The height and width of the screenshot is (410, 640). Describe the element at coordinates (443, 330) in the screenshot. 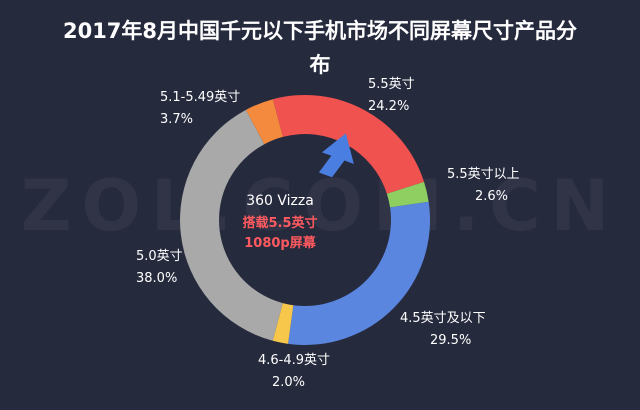

I see `slice-label-4-5-below: 4.5英寸及以下 29.5%` at that location.